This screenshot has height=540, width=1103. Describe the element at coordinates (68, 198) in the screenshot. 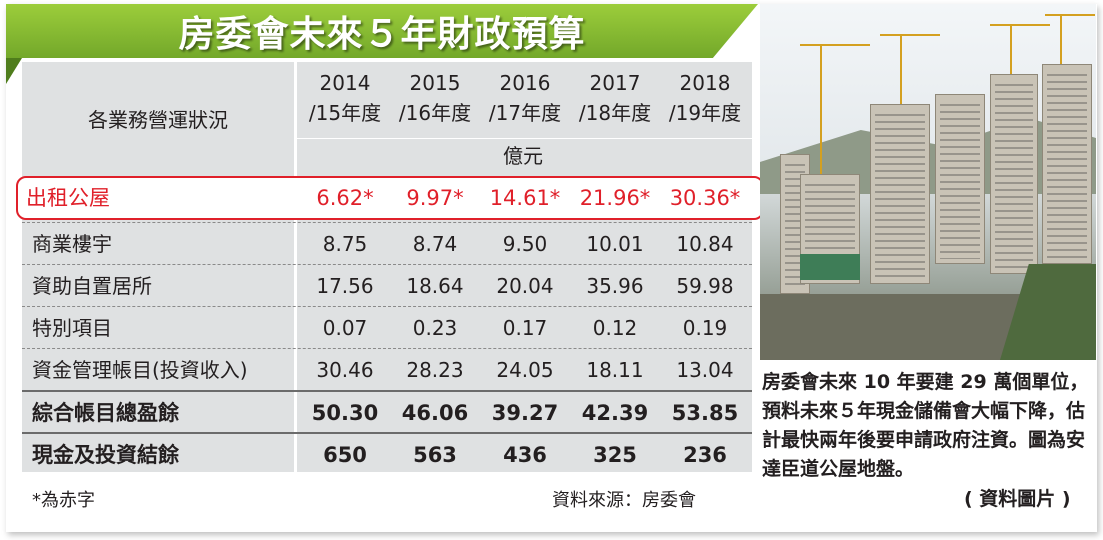

I see `highlight-label: 出租公屋` at that location.